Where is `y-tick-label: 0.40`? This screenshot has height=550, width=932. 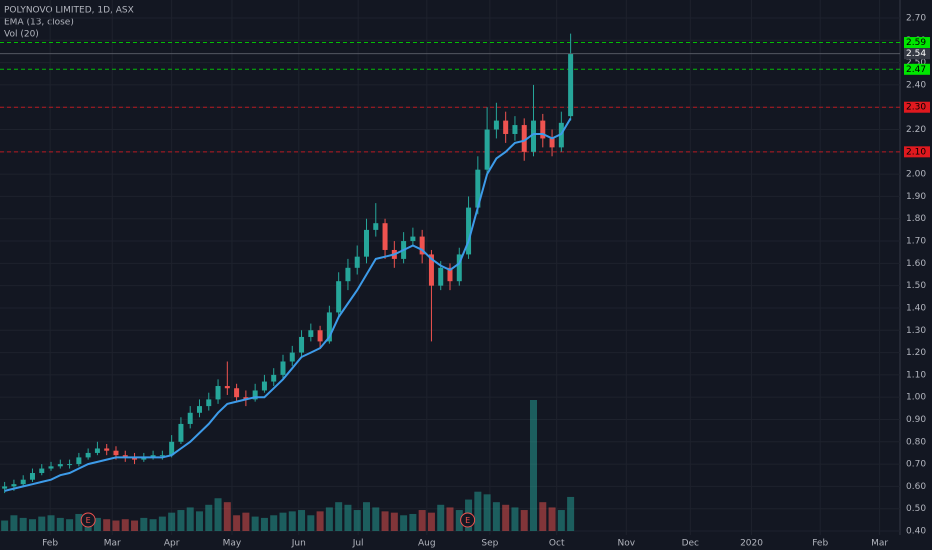
y-tick-label: 0.40 is located at coordinates (916, 532).